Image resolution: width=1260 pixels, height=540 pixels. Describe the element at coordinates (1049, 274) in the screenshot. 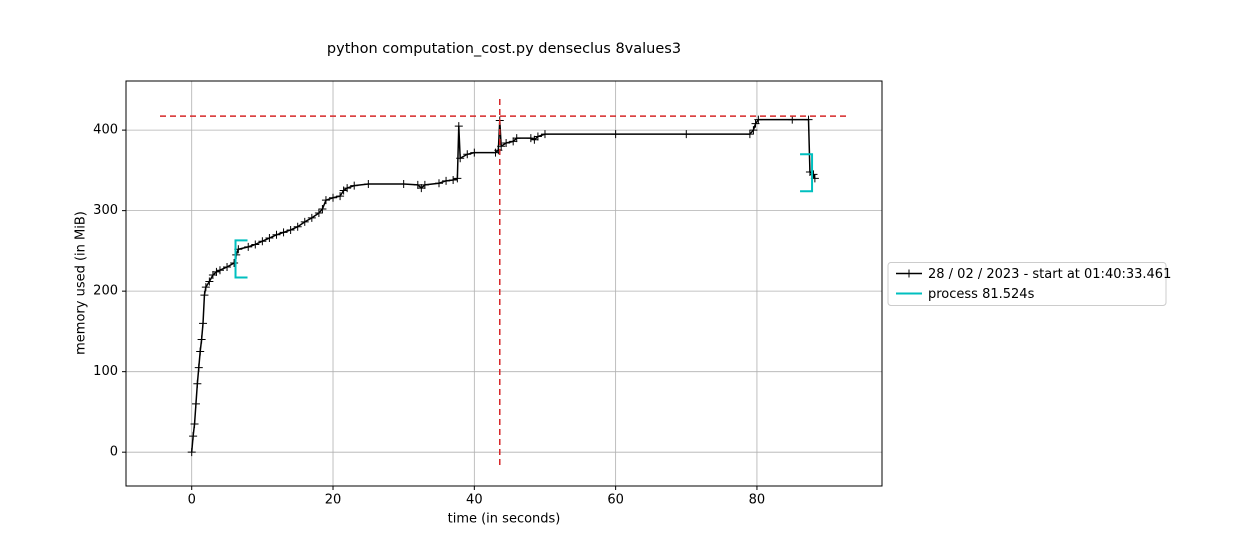

I see `legend-label: 28 / 02 / 2023 - start at 01:40:33.461` at that location.